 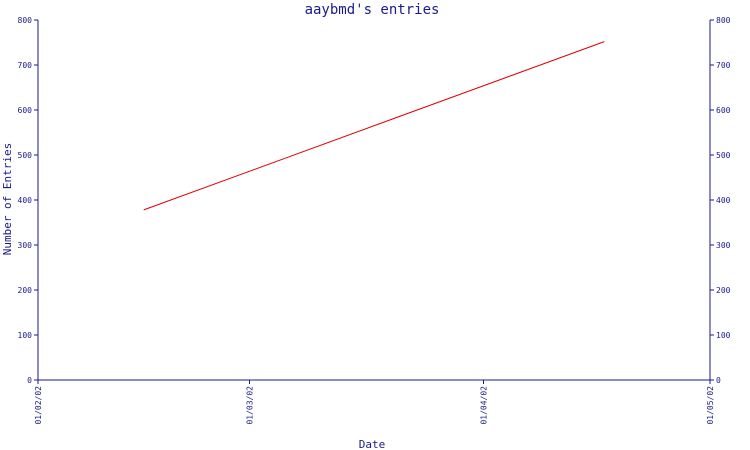 What do you see at coordinates (723, 110) in the screenshot?
I see `y-tick-label-right: 600` at bounding box center [723, 110].